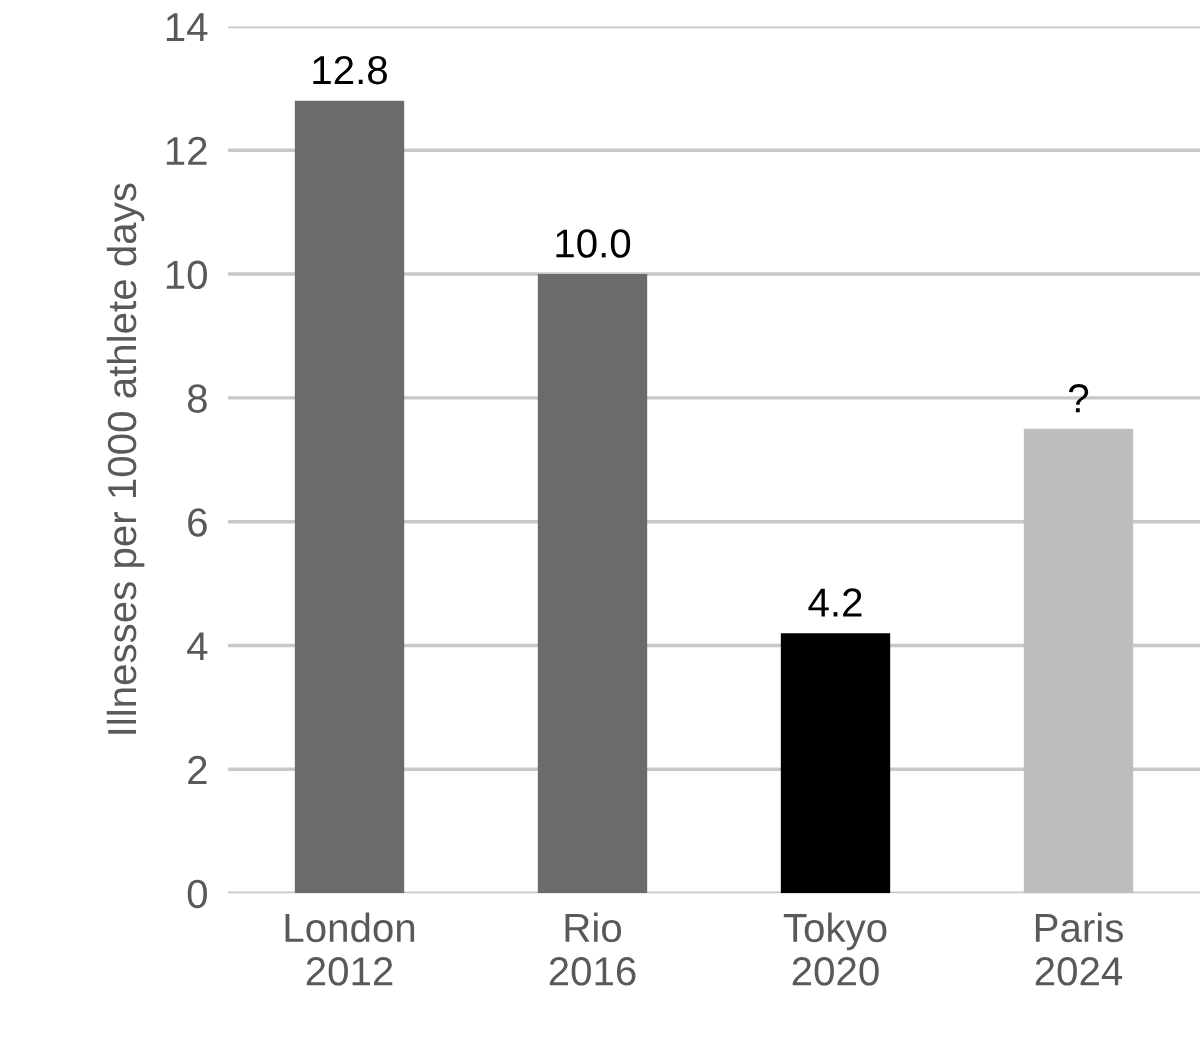 Image resolution: width=1200 pixels, height=1057 pixels. What do you see at coordinates (187, 27) in the screenshot?
I see `y-tick-label: 14` at bounding box center [187, 27].